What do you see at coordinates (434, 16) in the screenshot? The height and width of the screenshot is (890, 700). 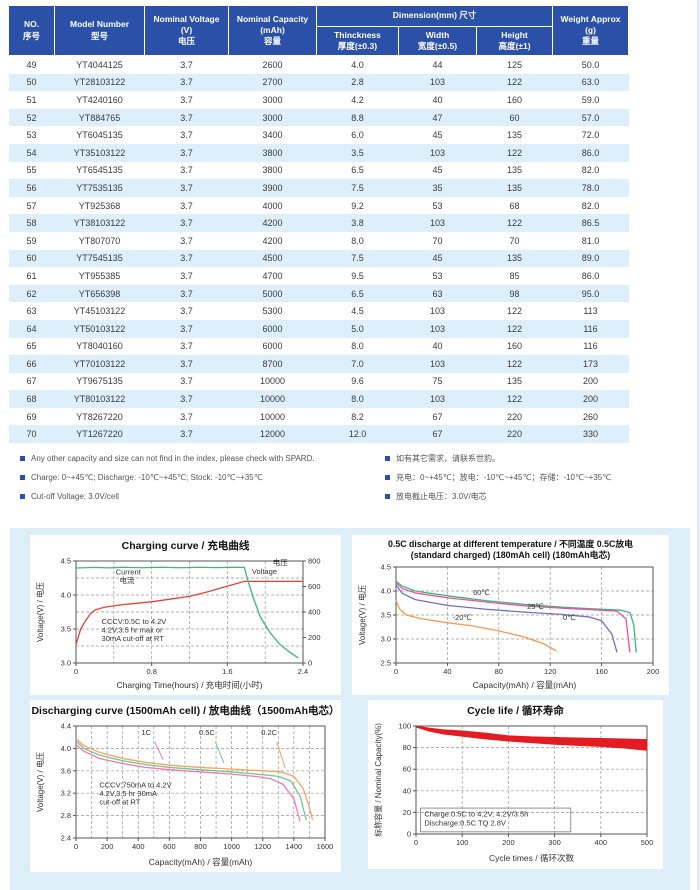 I see `col-header-dimension-group: Dimension(mm) 尺寸` at bounding box center [434, 16].